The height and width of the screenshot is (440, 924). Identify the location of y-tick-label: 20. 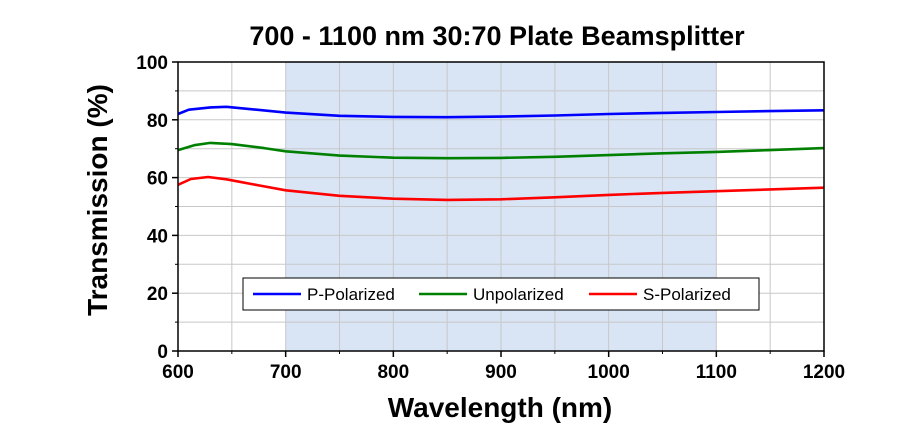
(157, 294).